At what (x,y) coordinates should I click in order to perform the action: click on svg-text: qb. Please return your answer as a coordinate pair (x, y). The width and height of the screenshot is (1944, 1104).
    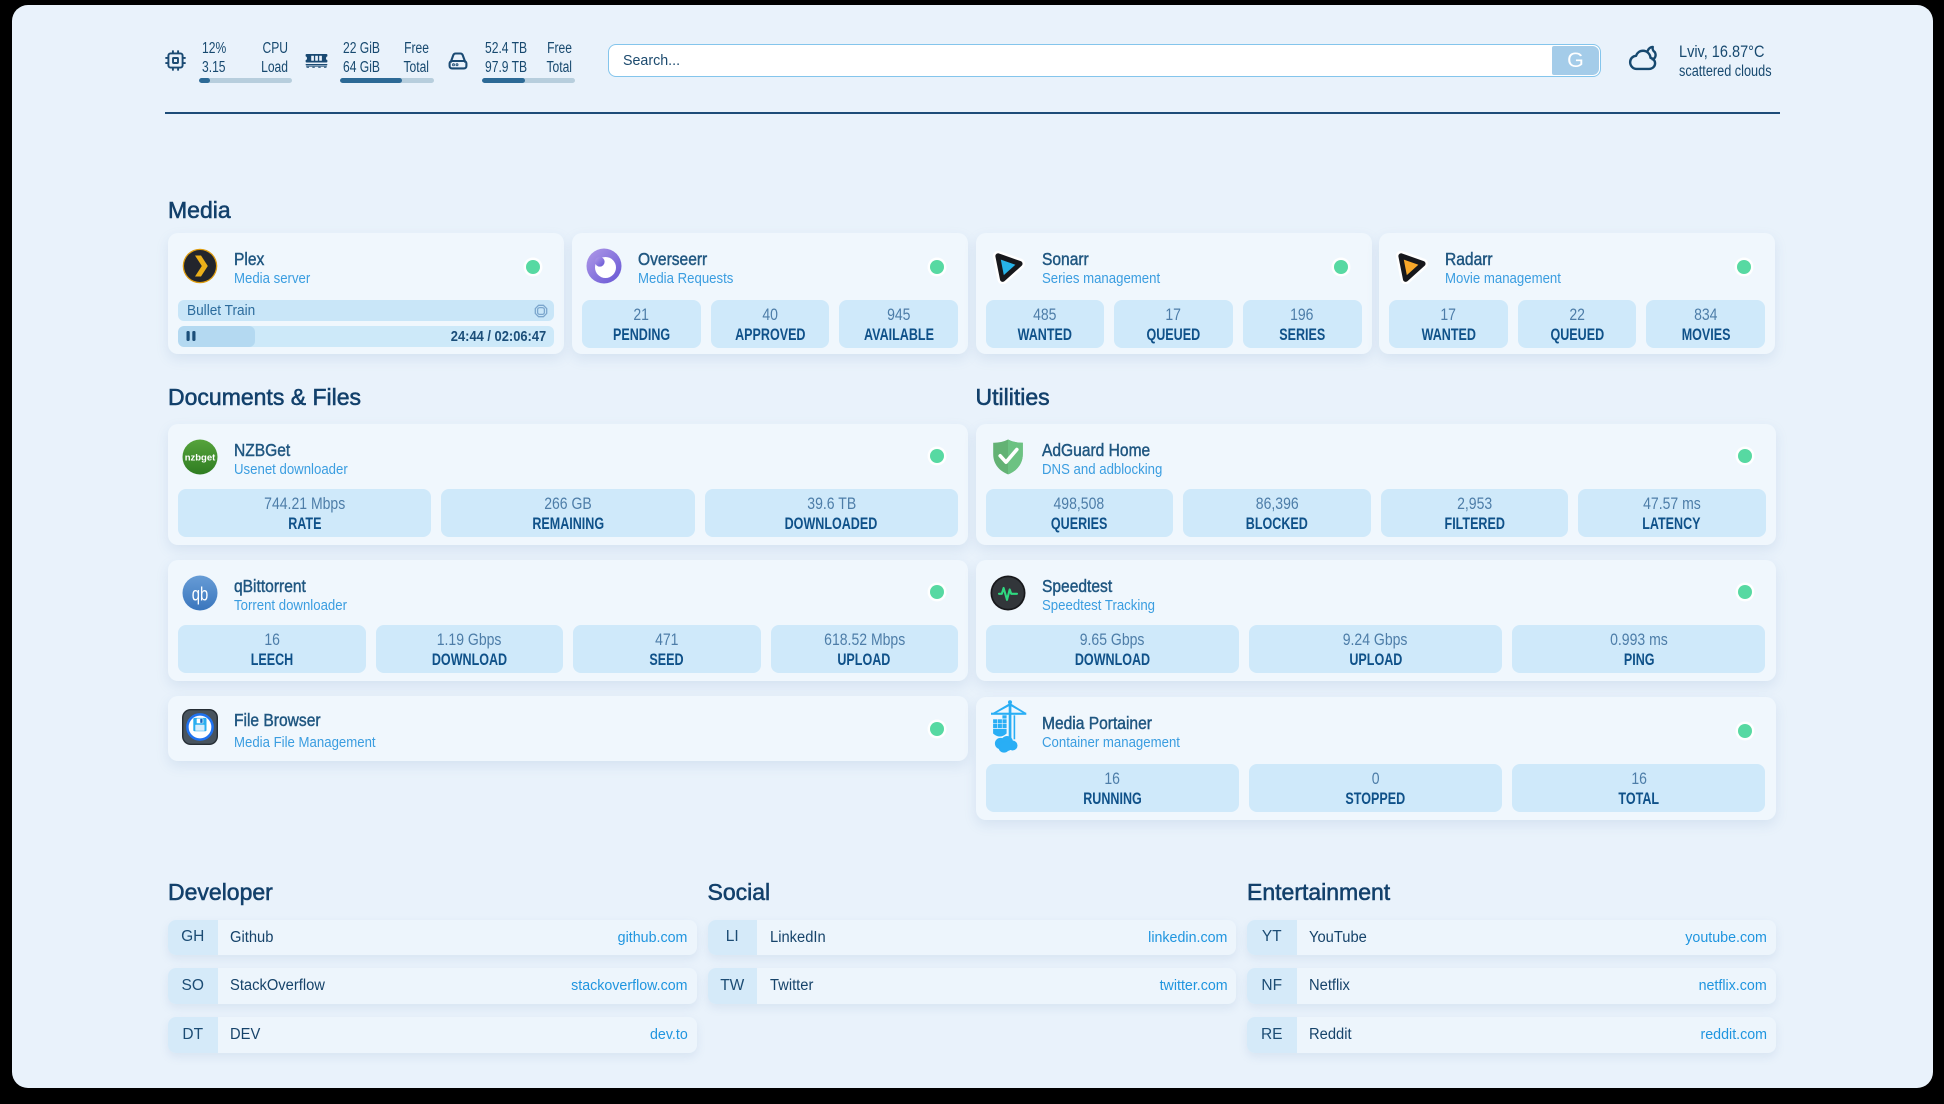
    Looking at the image, I should click on (200, 595).